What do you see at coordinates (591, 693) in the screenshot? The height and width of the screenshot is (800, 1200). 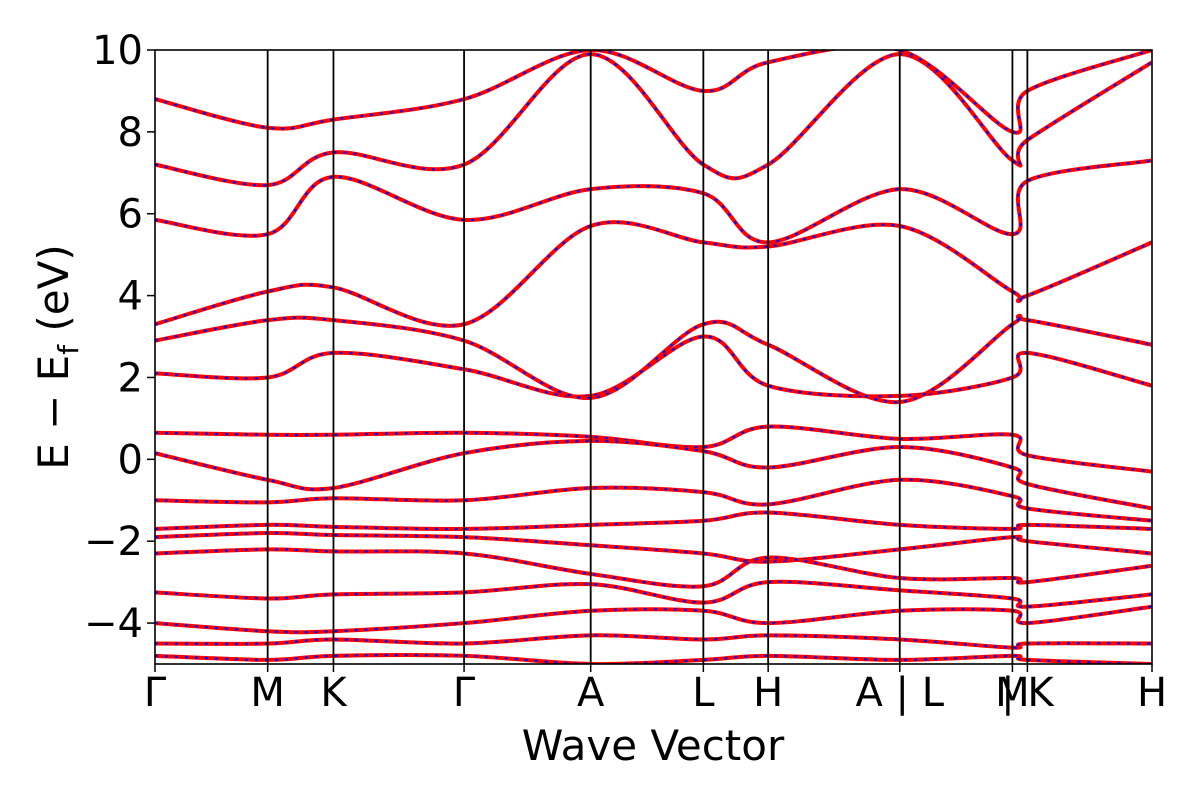 I see `x-tick-label: A` at bounding box center [591, 693].